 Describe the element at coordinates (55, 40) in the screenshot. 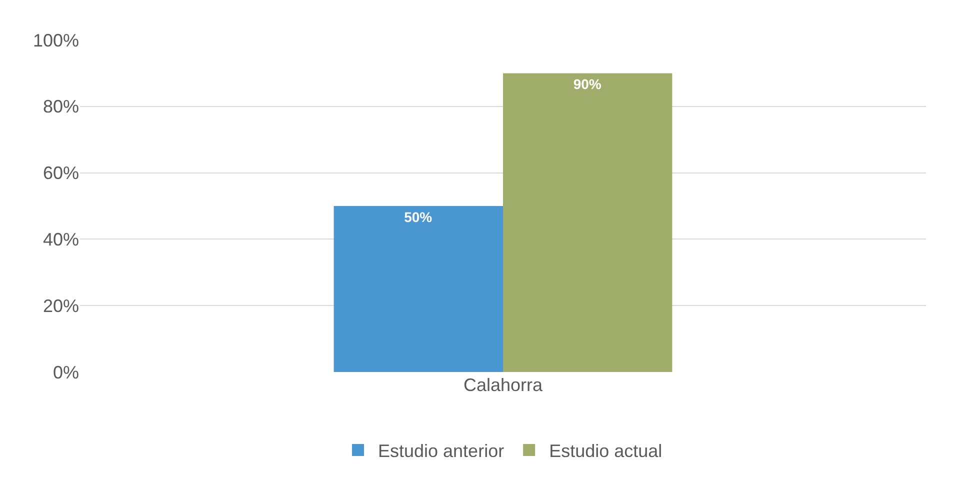

I see `y-tick-label: 100%` at that location.